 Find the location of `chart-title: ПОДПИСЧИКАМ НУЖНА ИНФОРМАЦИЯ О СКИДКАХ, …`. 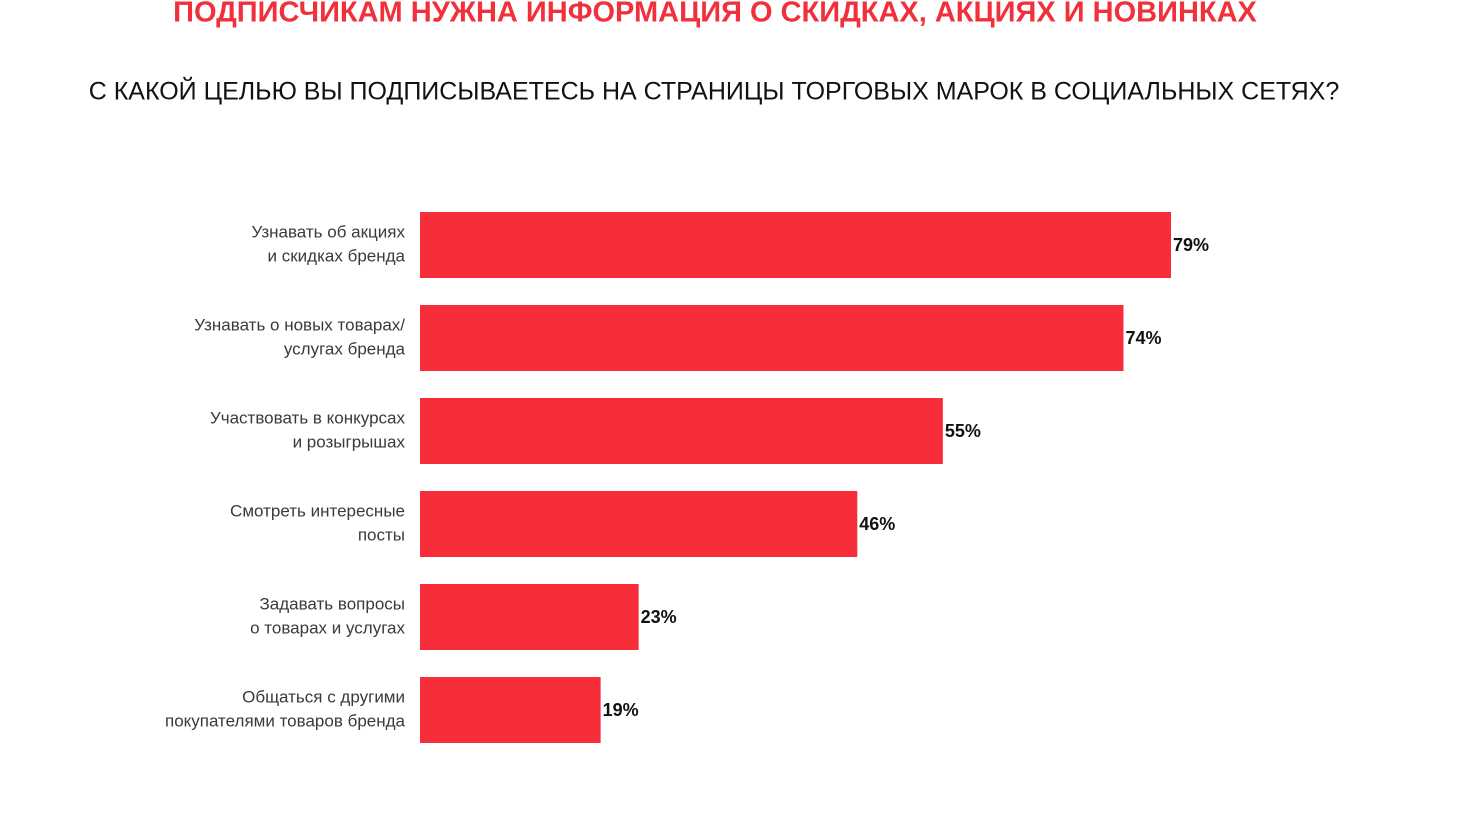

chart-title: ПОДПИСЧИКАМ НУЖНА ИНФОРМАЦИЯ О СКИДКАХ, … is located at coordinates (715, 14).